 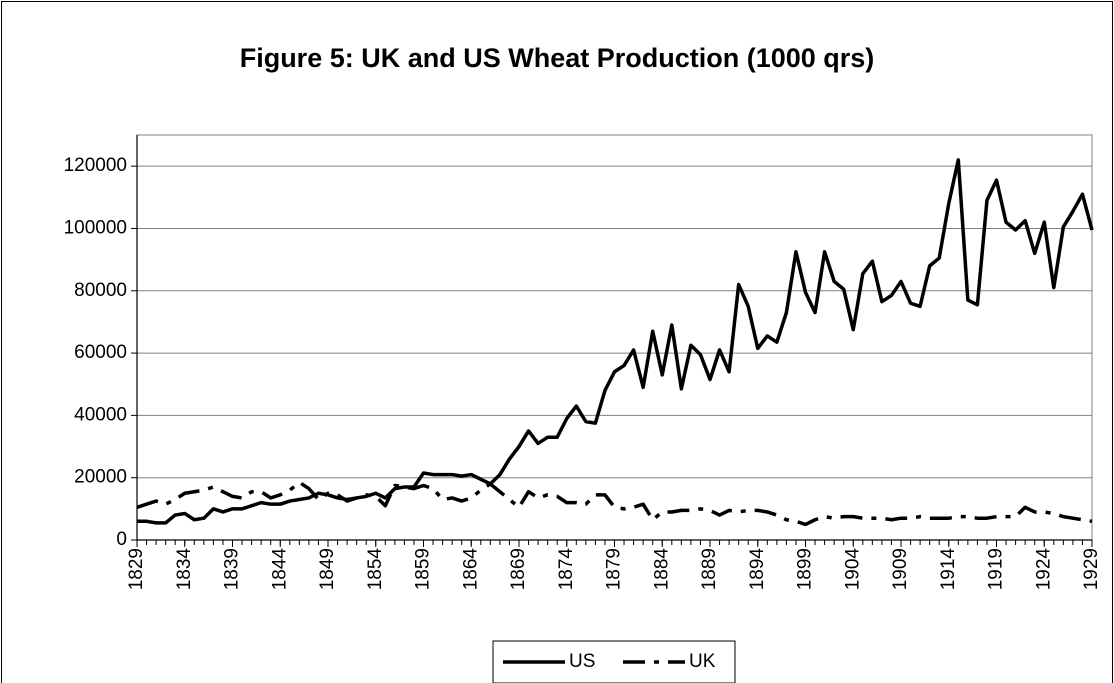 I want to click on y-tick-label: 80000, so click(x=100, y=290).